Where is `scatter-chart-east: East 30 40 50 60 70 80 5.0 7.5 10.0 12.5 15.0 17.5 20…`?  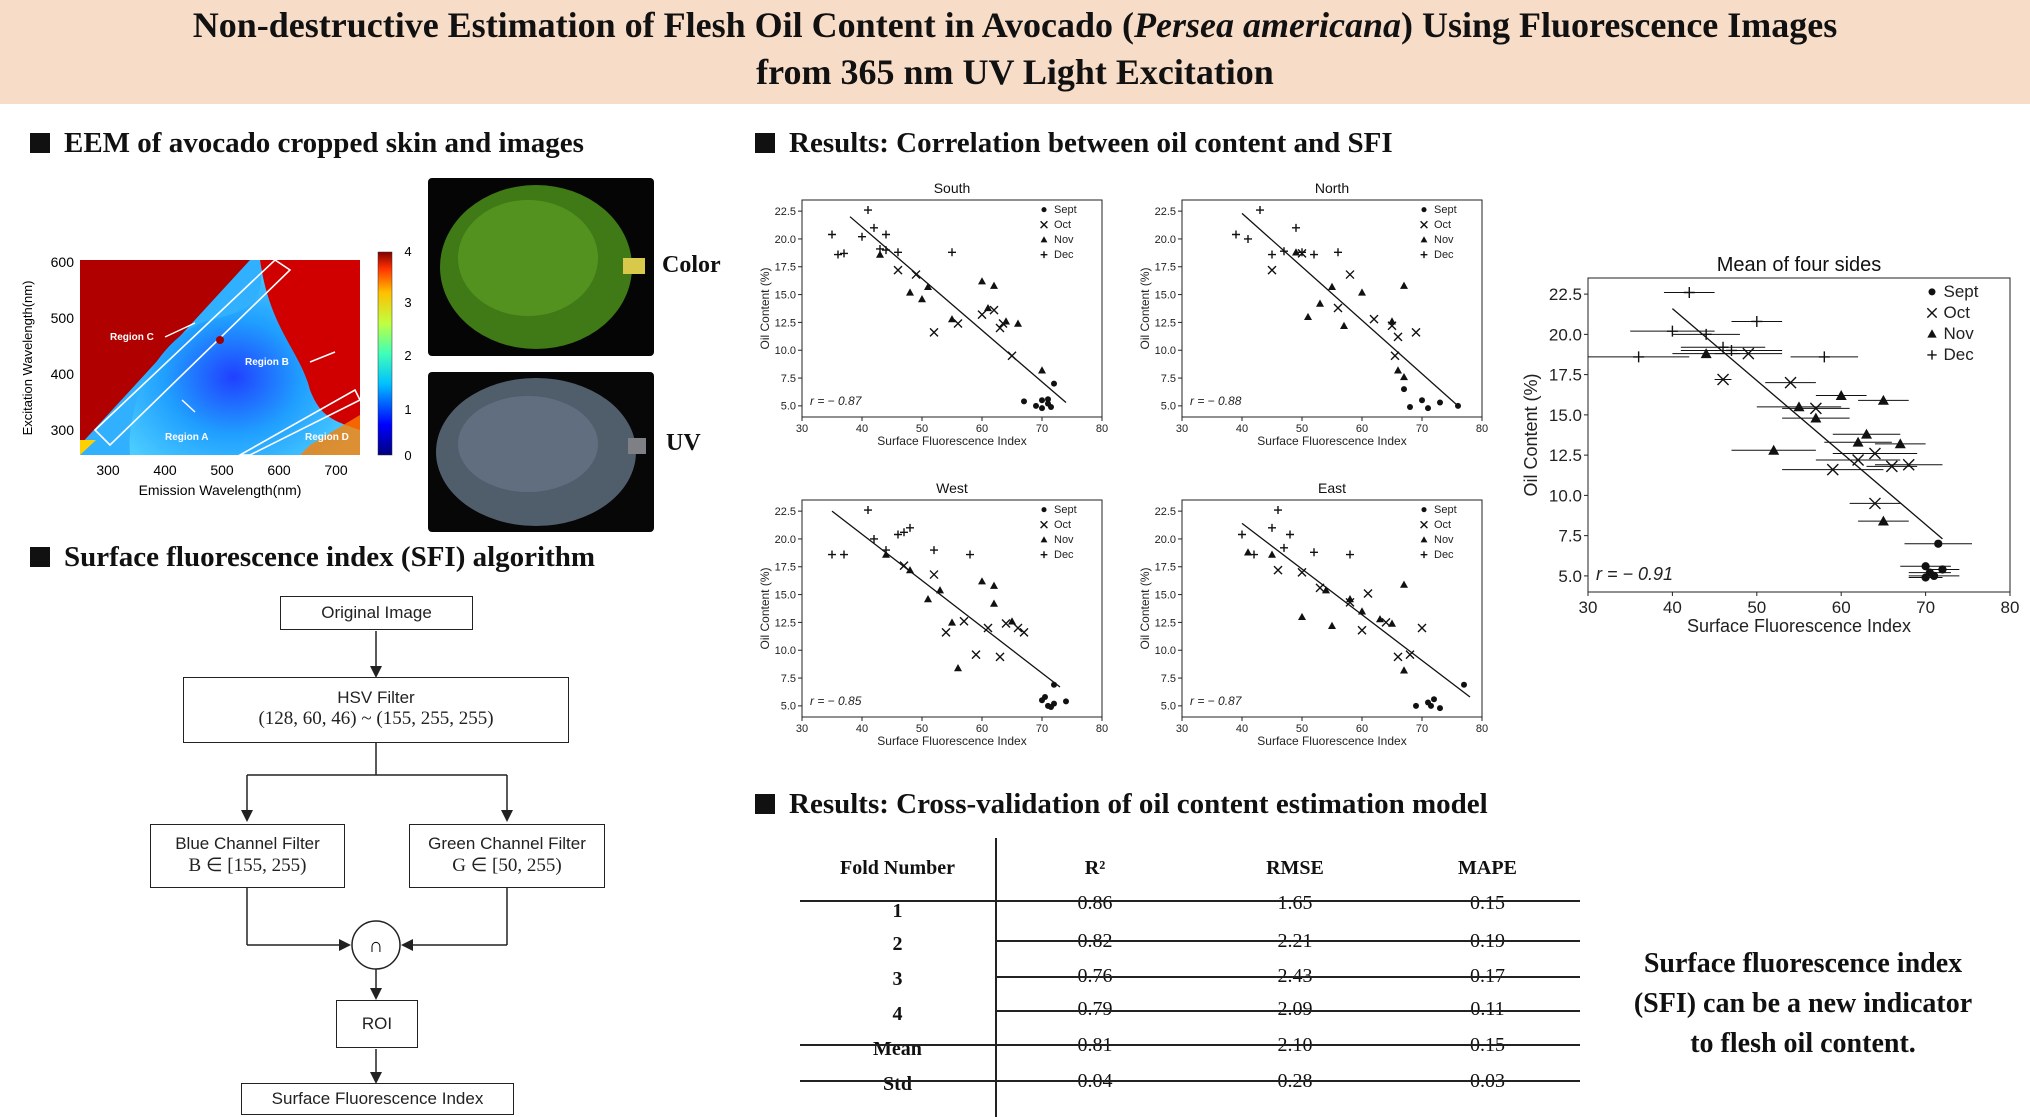 scatter-chart-east: East 30 40 50 60 70 80 5.0 7.5 10.0 12.5 15.0 17.5 20… is located at coordinates (1313, 614).